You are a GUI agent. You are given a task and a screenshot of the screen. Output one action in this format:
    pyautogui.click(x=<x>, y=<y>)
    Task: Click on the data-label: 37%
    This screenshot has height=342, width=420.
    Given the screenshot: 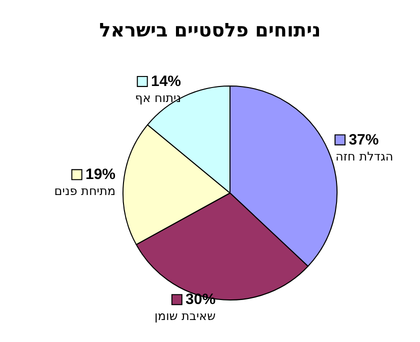 What is the action you would take?
    pyautogui.click(x=361, y=139)
    